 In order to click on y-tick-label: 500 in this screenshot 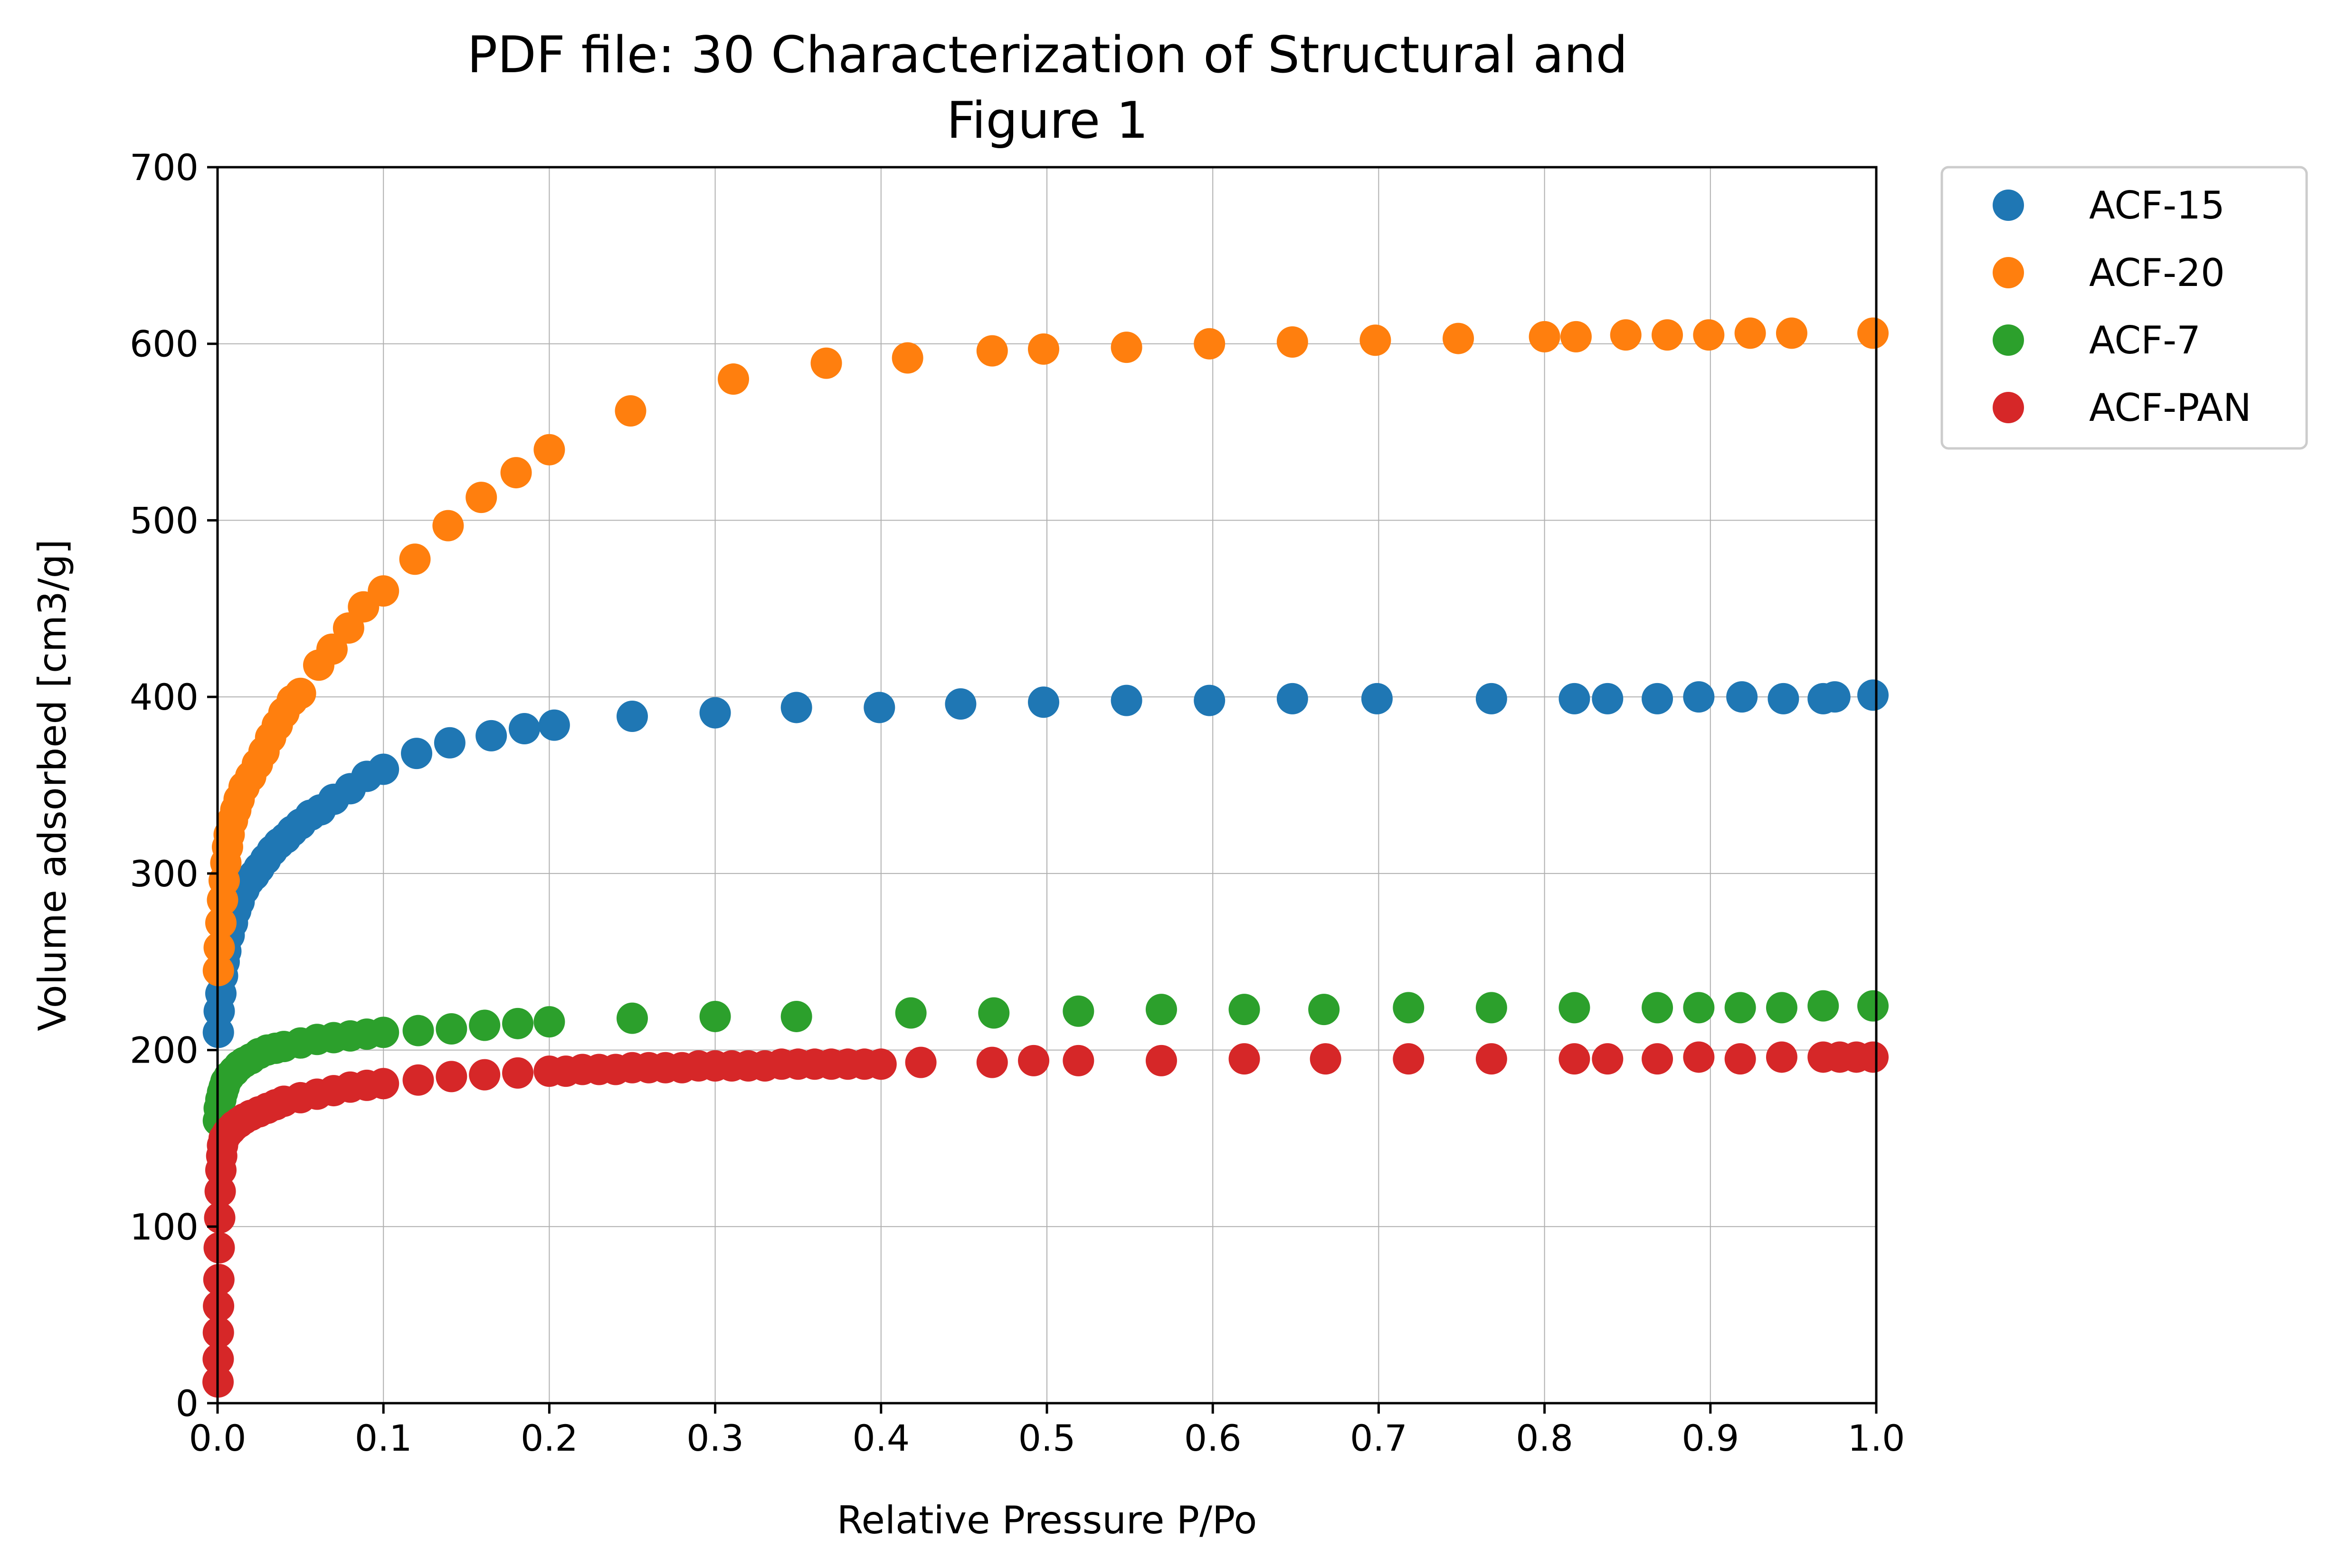, I will do `click(164, 520)`.